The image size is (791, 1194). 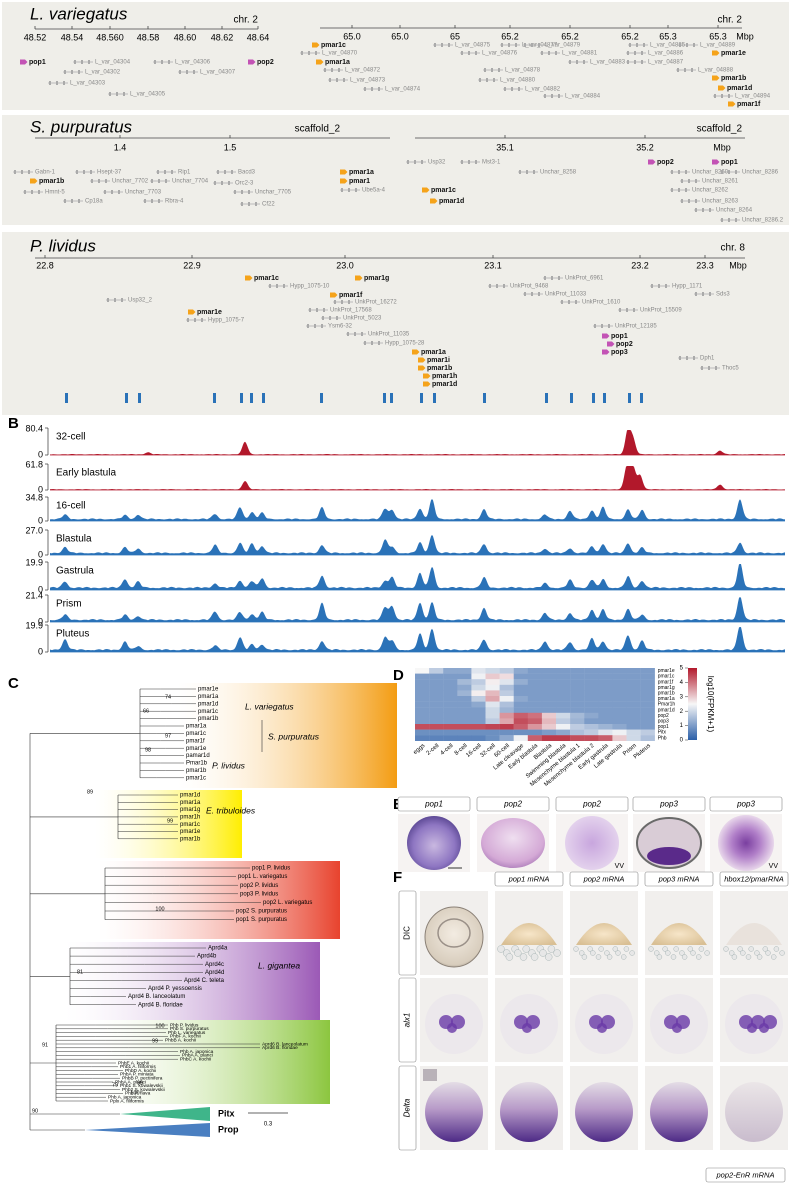 I want to click on leaf-label: PhbA A. planci, so click(x=130, y=1082).